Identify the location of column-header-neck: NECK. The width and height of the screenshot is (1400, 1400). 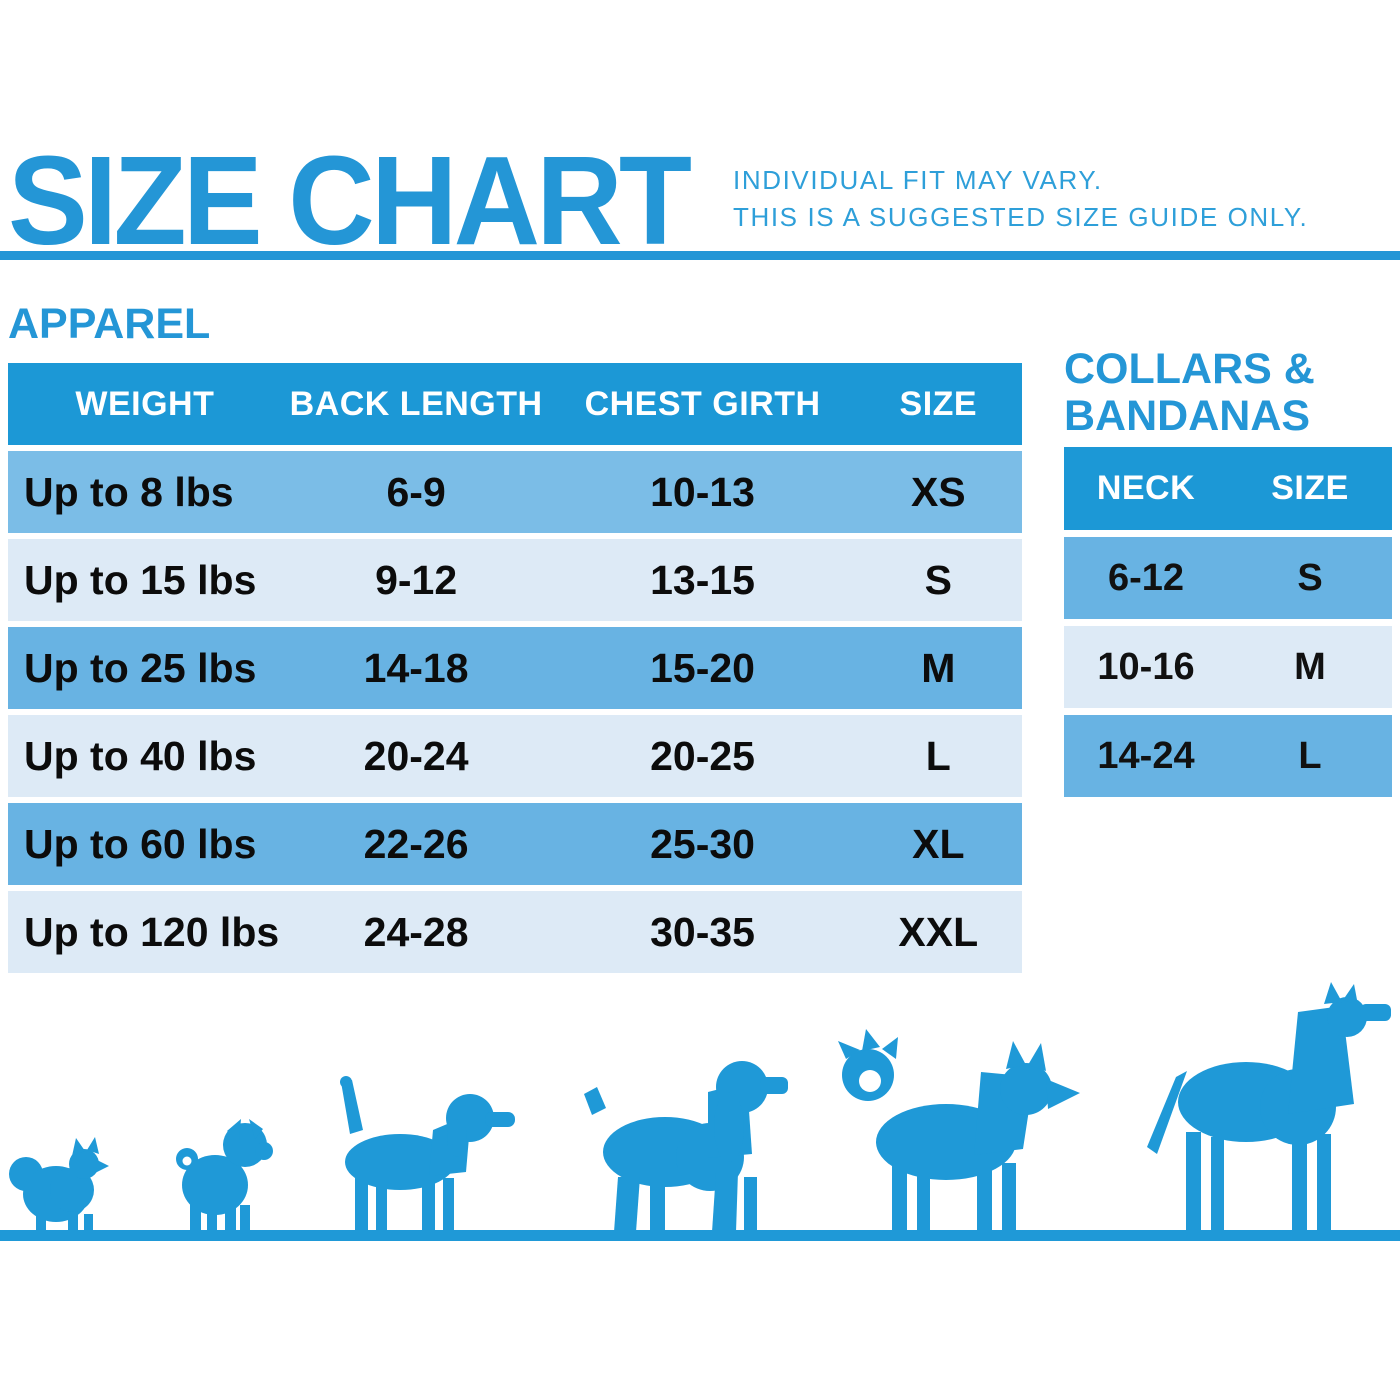
(1146, 488).